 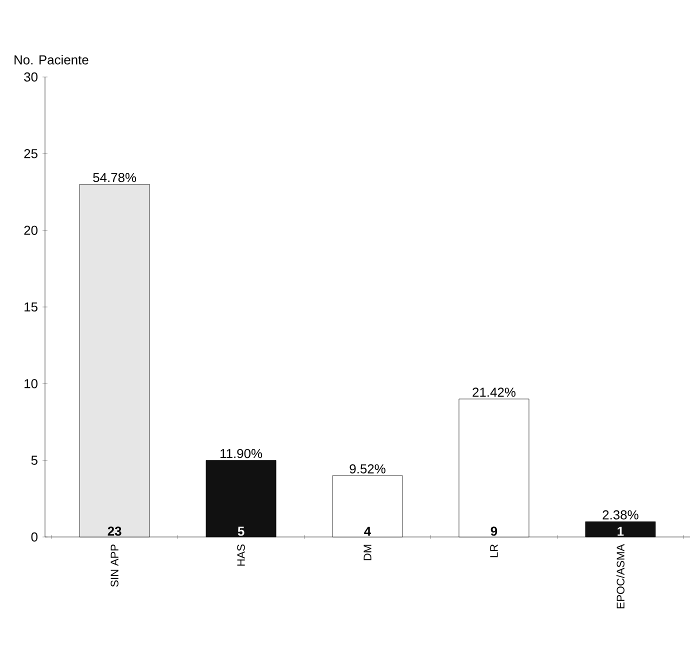 I want to click on annotation: 54.78%, so click(x=114, y=177).